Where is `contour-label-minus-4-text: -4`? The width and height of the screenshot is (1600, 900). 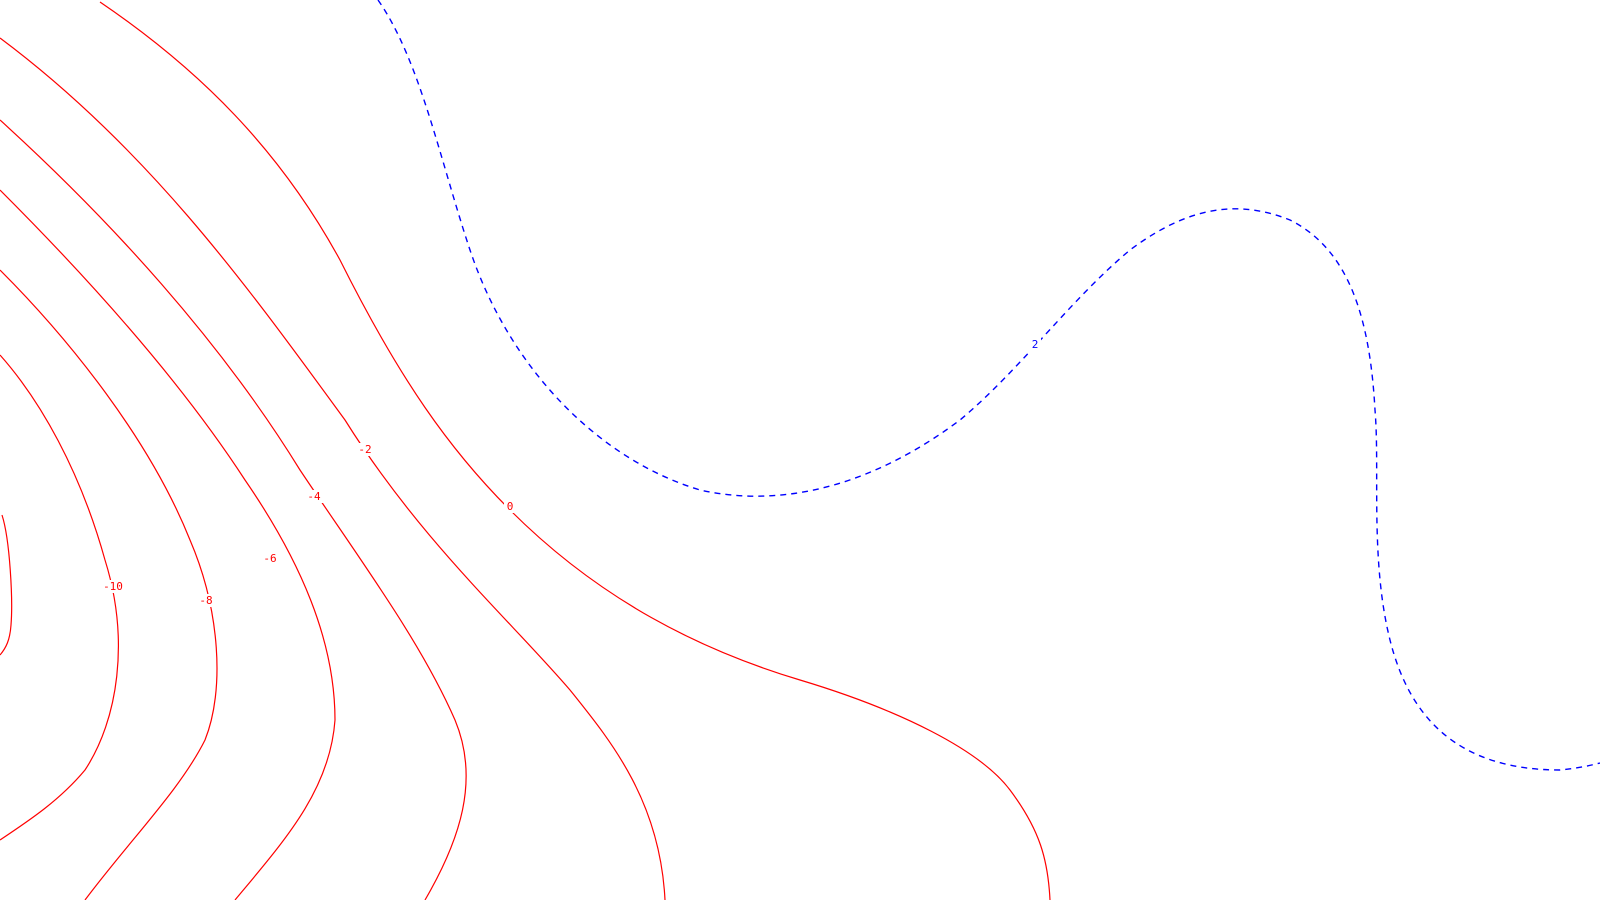
contour-label-minus-4-text: -4 is located at coordinates (314, 496).